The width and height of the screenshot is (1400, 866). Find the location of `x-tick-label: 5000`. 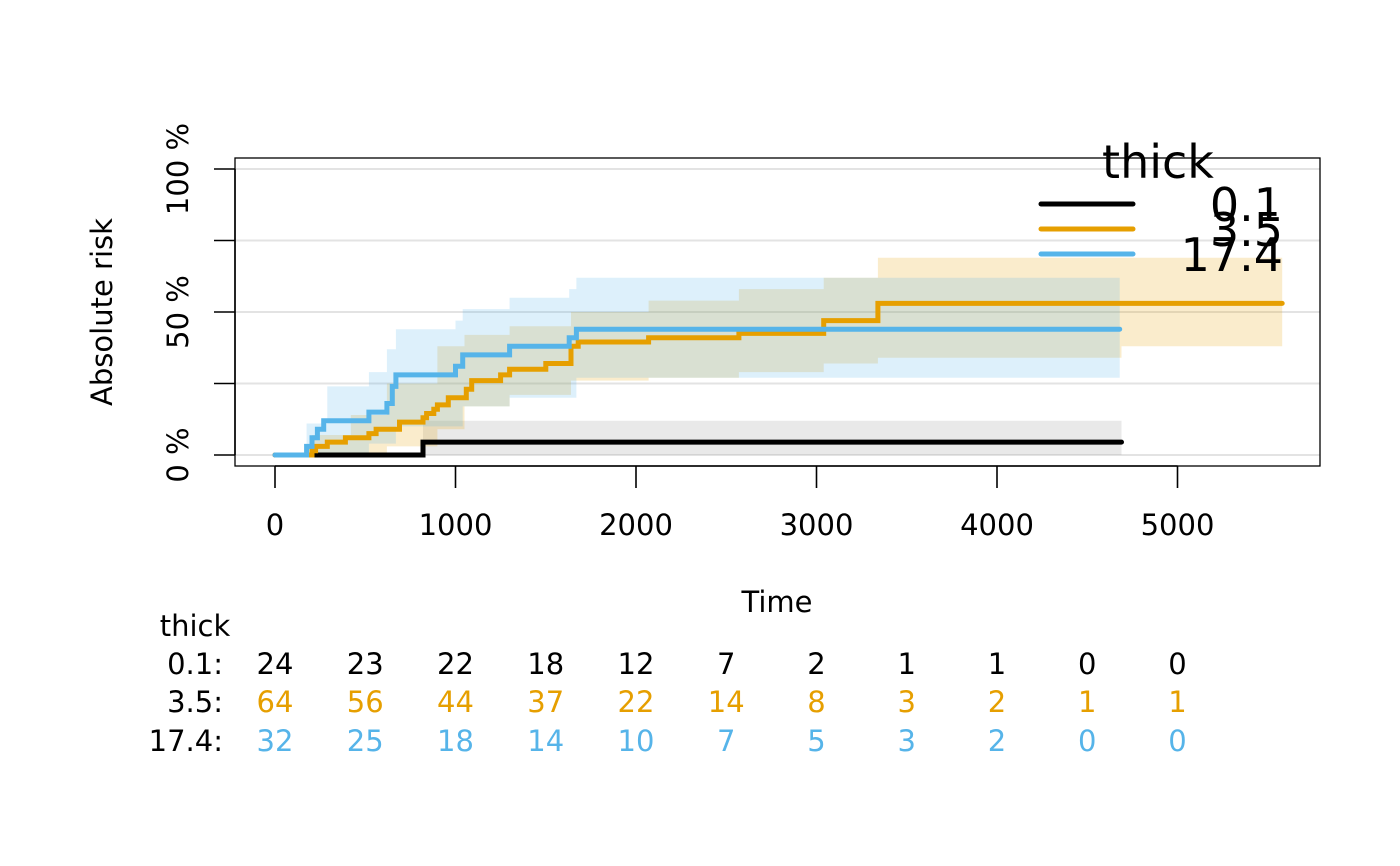

x-tick-label: 5000 is located at coordinates (1178, 525).